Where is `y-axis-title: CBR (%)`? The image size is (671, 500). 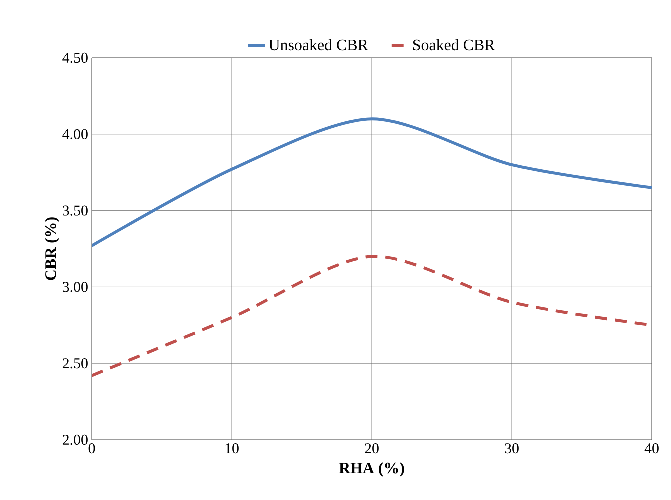
y-axis-title: CBR (%) is located at coordinates (52, 249).